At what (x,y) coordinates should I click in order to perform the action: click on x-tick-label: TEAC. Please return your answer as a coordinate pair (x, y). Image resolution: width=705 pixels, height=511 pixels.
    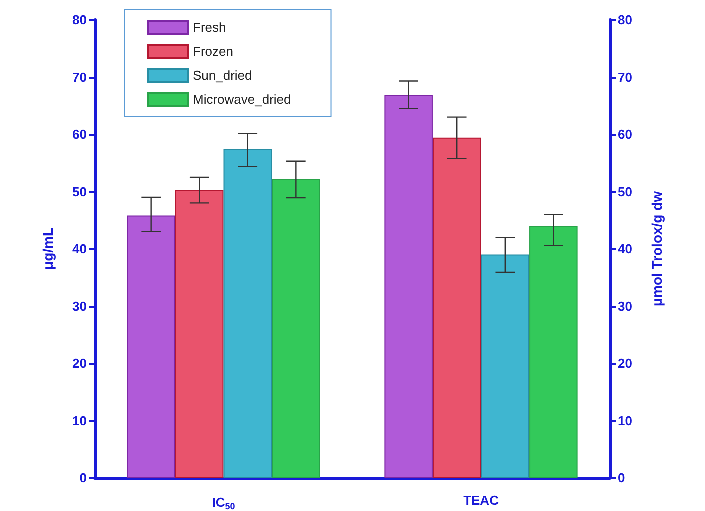
    Looking at the image, I should click on (482, 500).